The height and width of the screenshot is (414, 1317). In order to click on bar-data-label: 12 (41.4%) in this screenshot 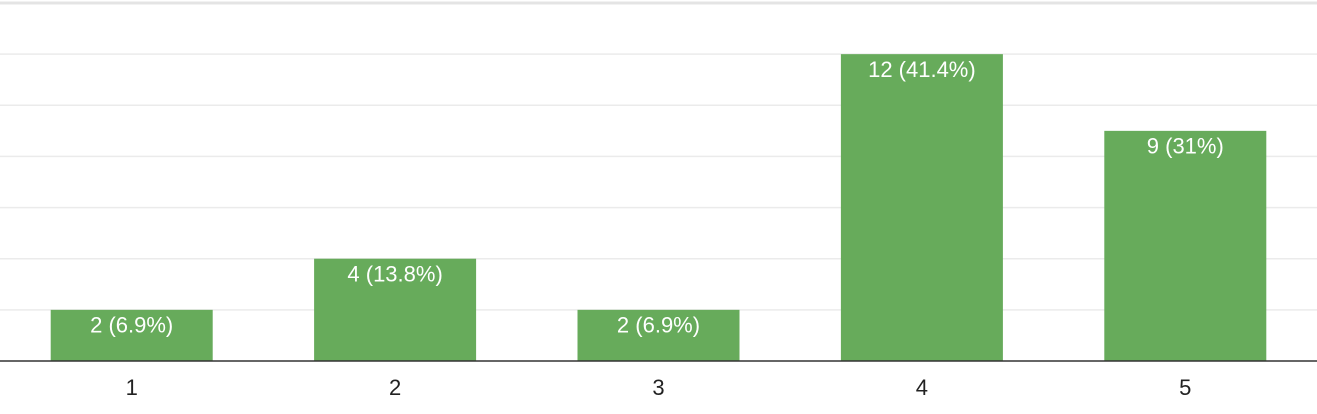, I will do `click(922, 69)`.